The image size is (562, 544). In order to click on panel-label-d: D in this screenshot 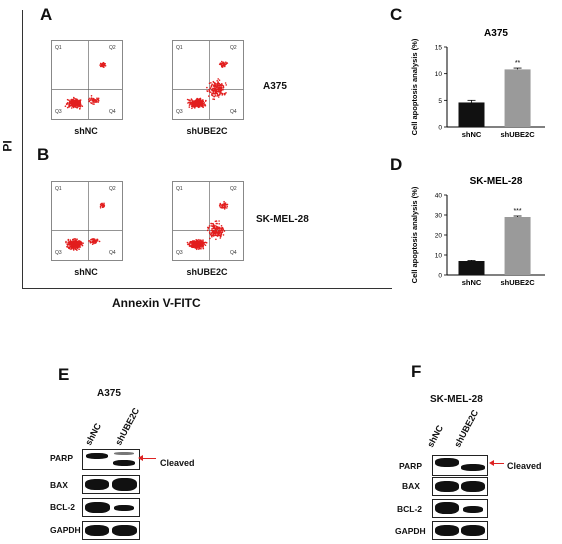, I will do `click(396, 164)`.